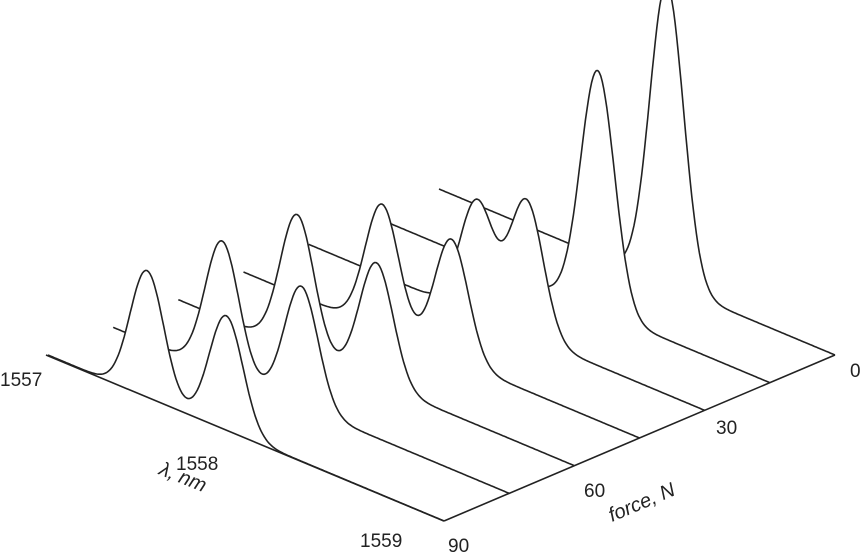 This screenshot has height=559, width=866. I want to click on wavelength-axis-line, so click(245, 438).